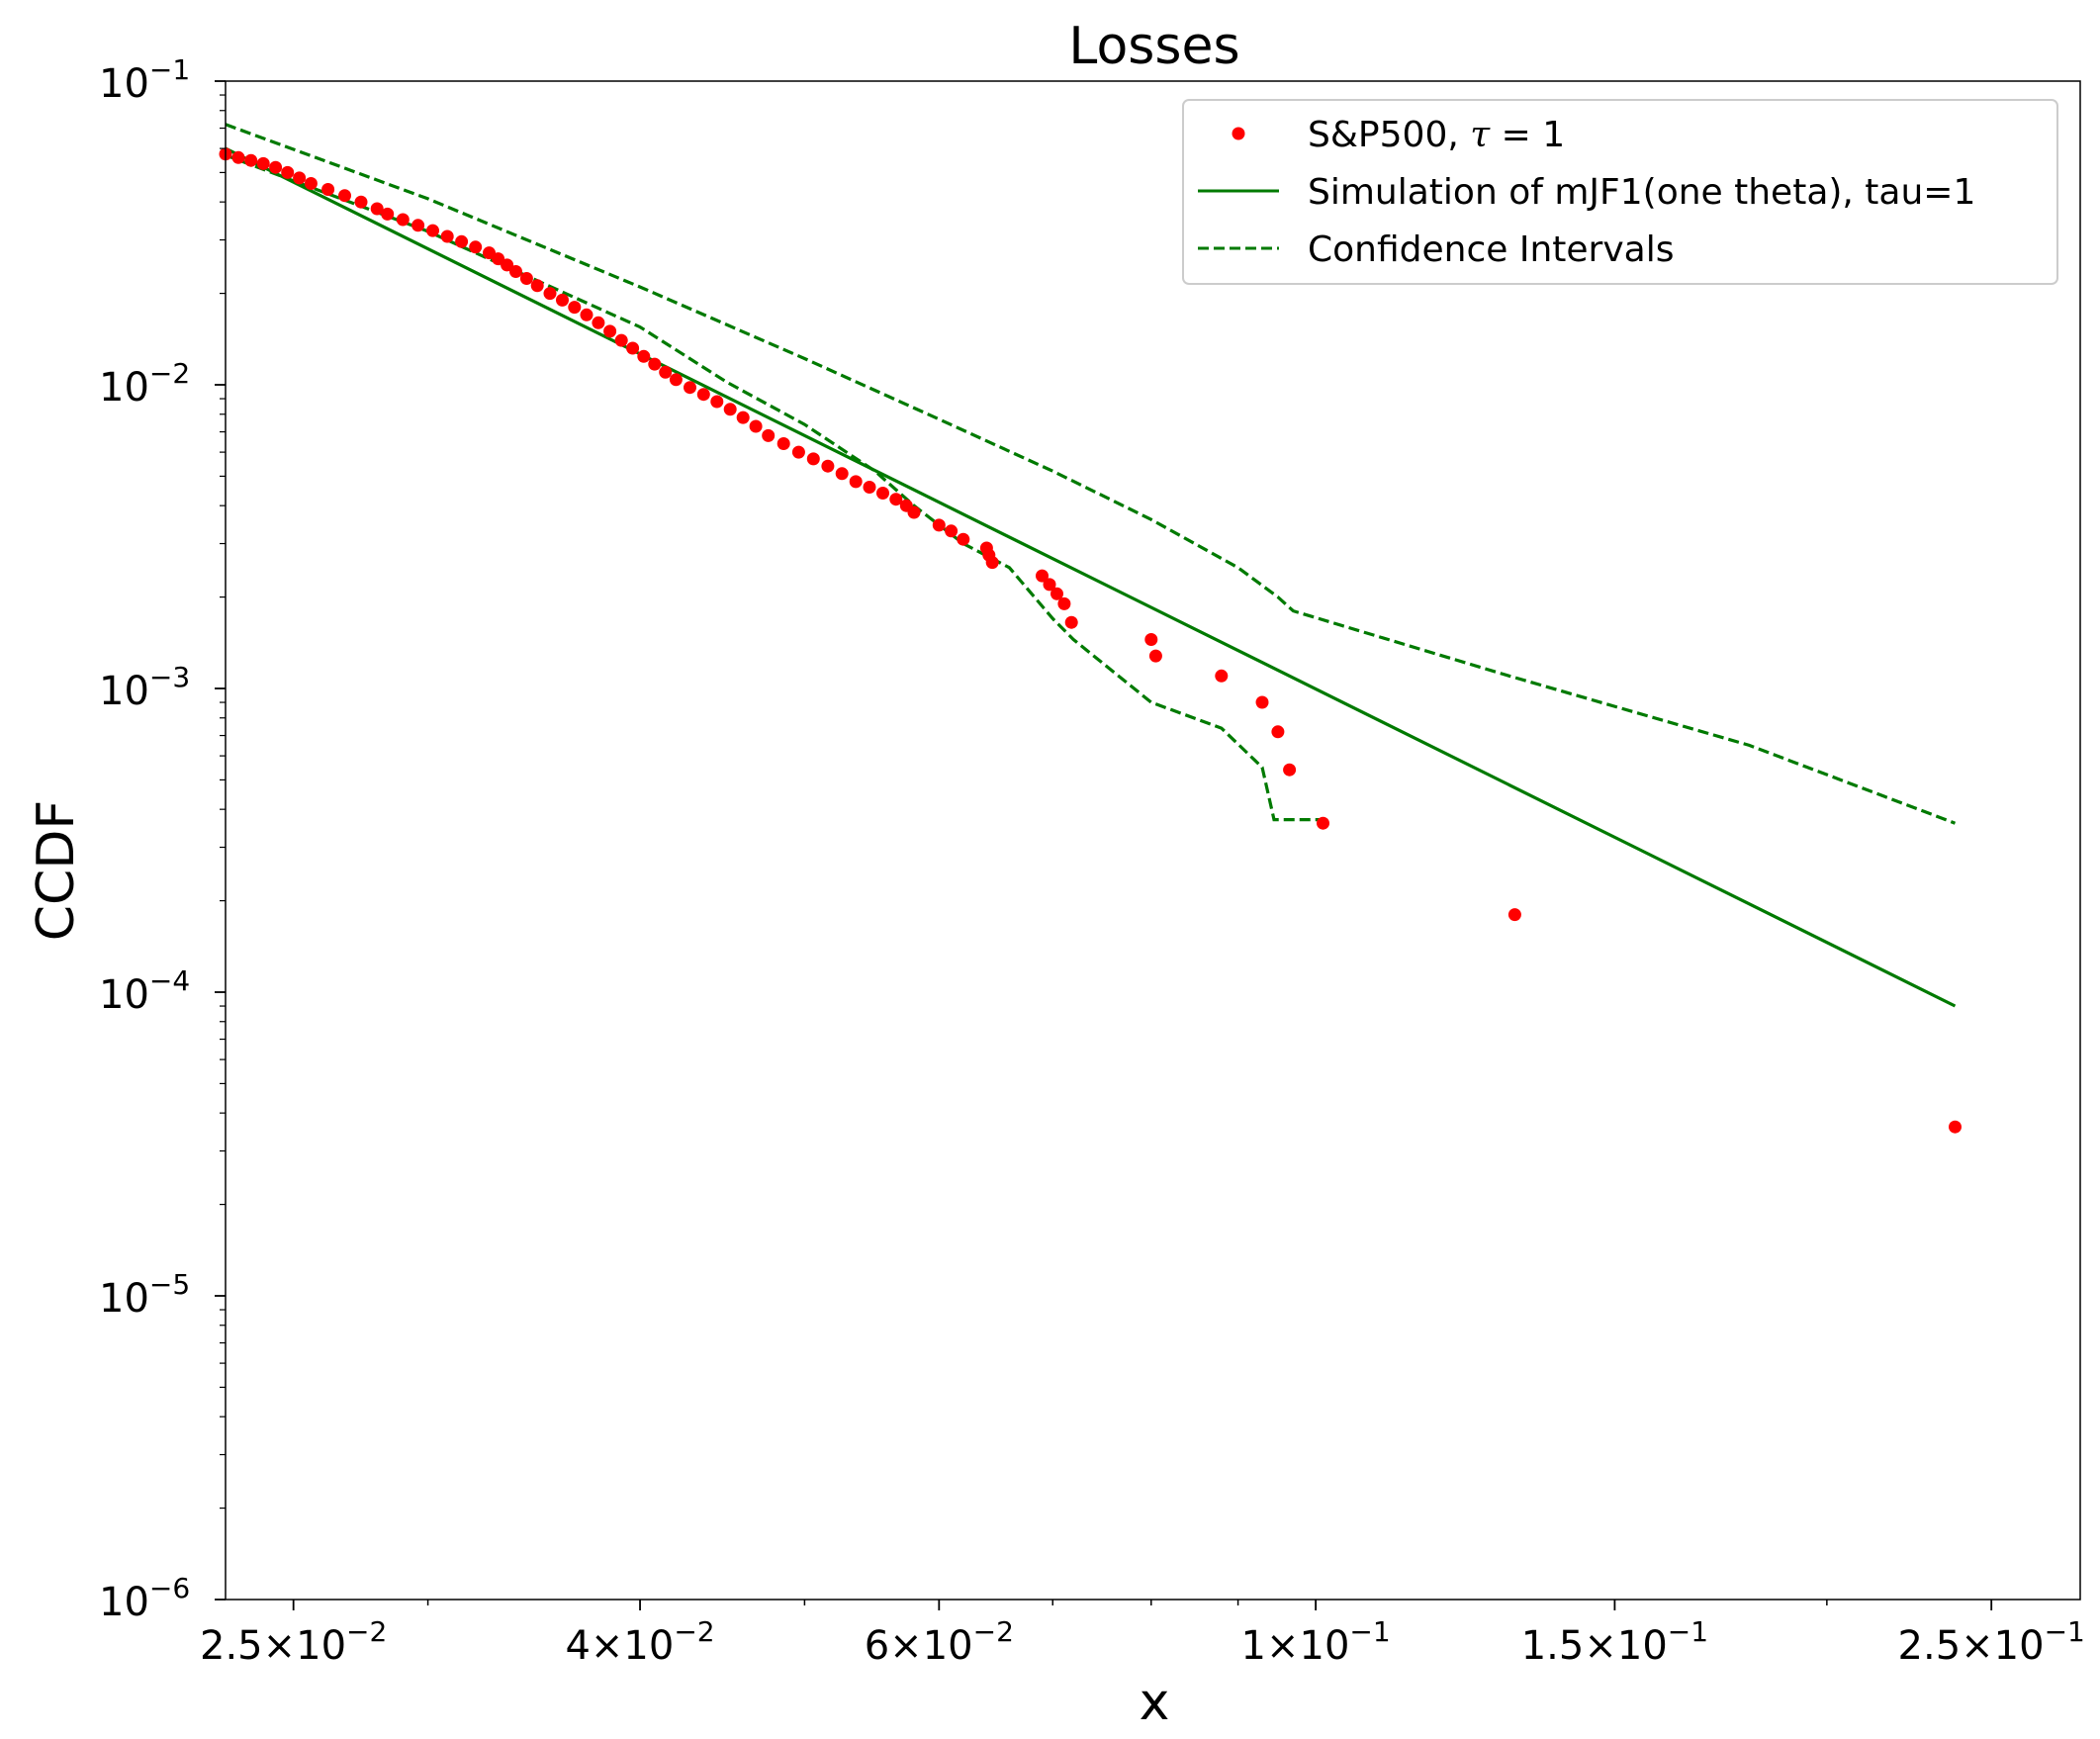 The image size is (2100, 1739). What do you see at coordinates (1642, 192) in the screenshot?
I see `legend-label-simulation: Simulation of mJF1(one theta), tau=1` at bounding box center [1642, 192].